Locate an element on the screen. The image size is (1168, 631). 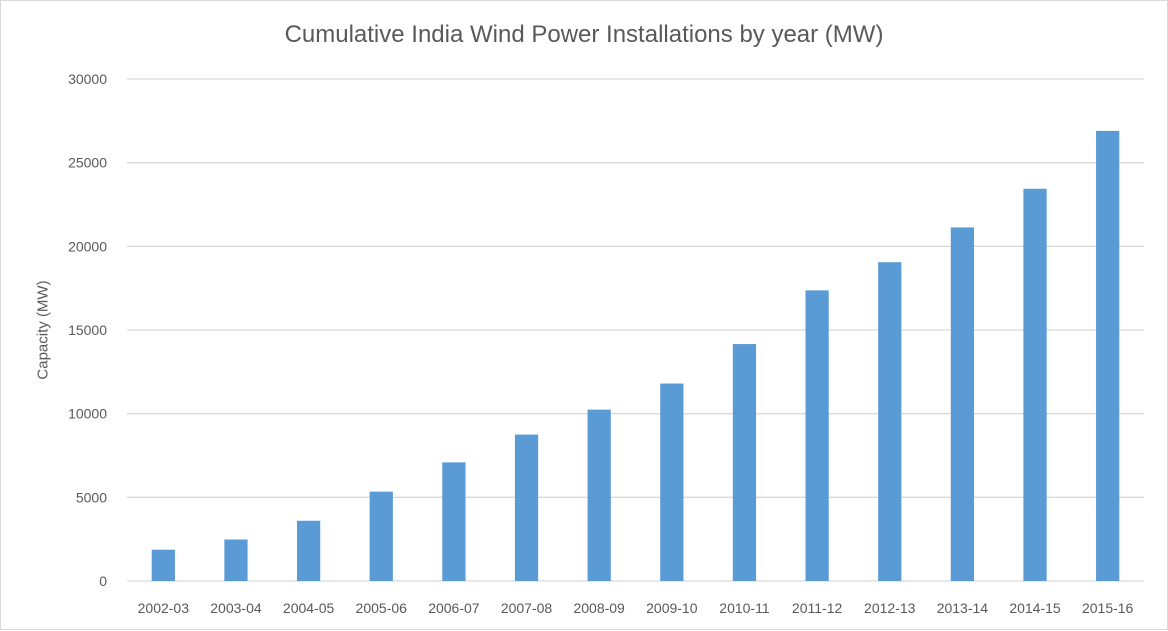
y-tick-label: 10000 is located at coordinates (87, 414).